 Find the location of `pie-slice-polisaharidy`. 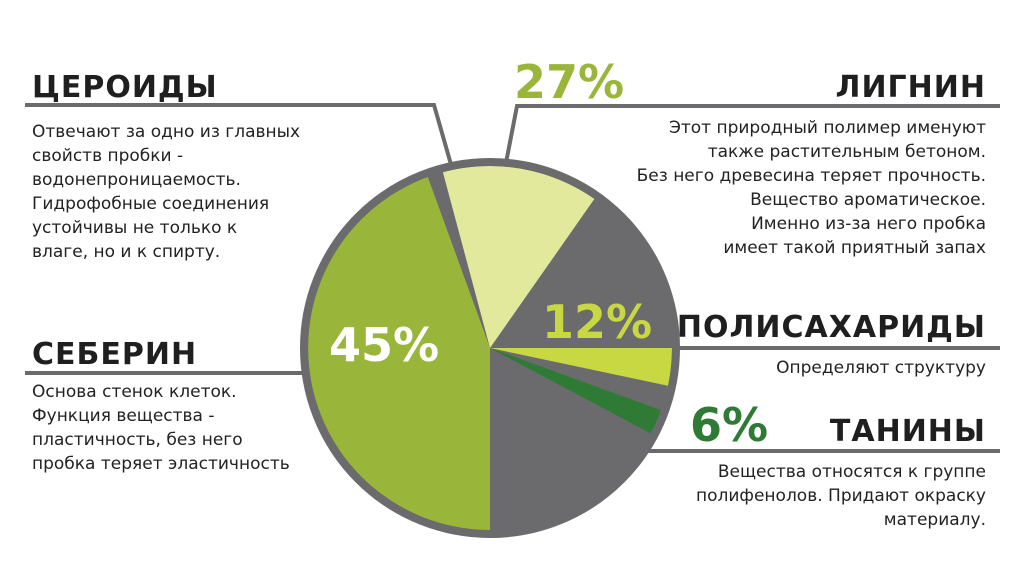

pie-slice-polisaharidy is located at coordinates (581, 367).